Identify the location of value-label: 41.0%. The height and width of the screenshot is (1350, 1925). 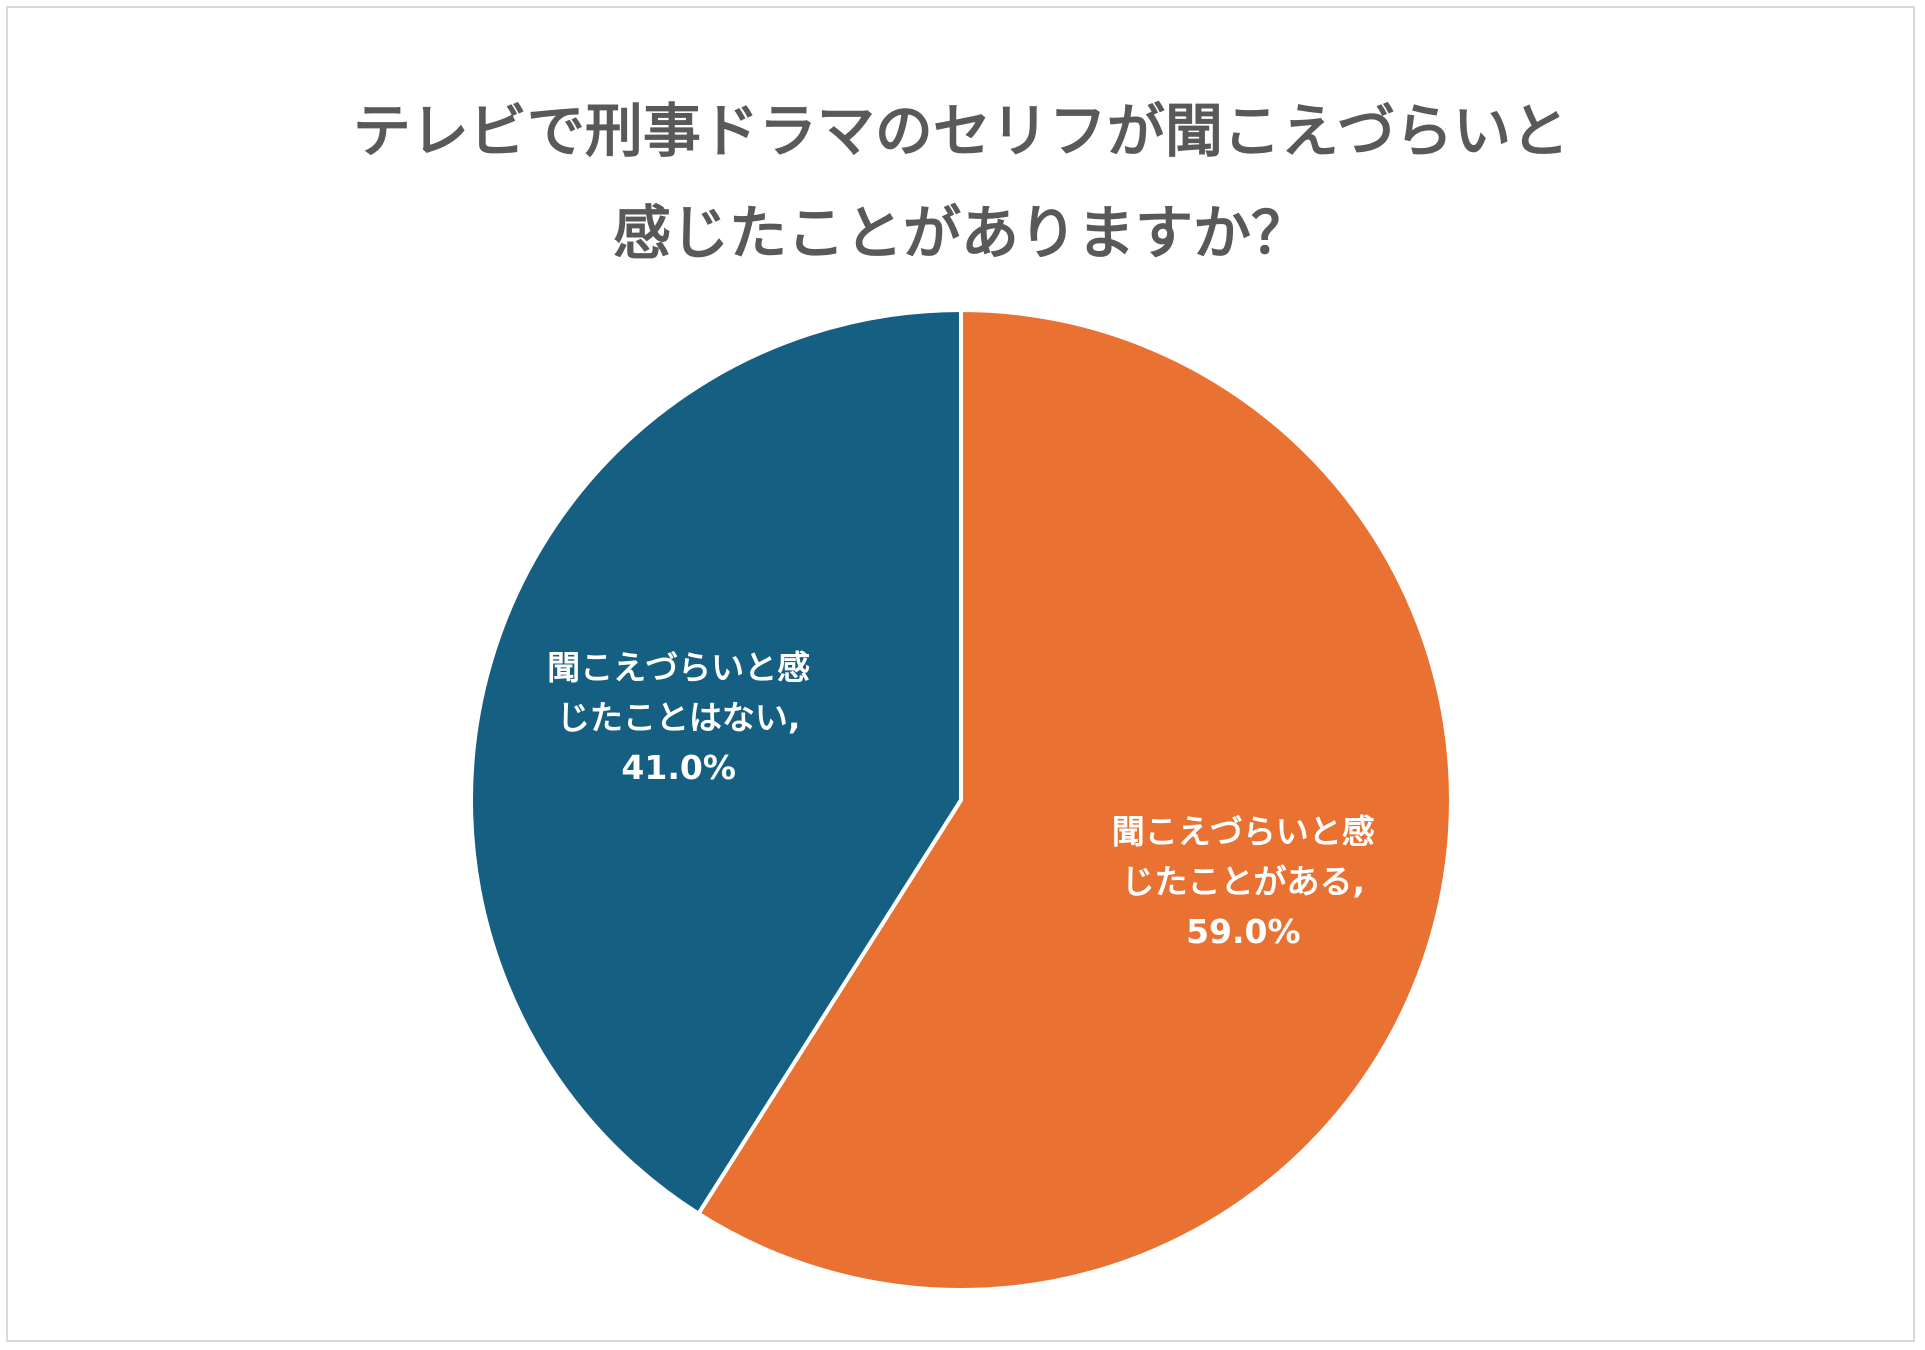
(678, 767).